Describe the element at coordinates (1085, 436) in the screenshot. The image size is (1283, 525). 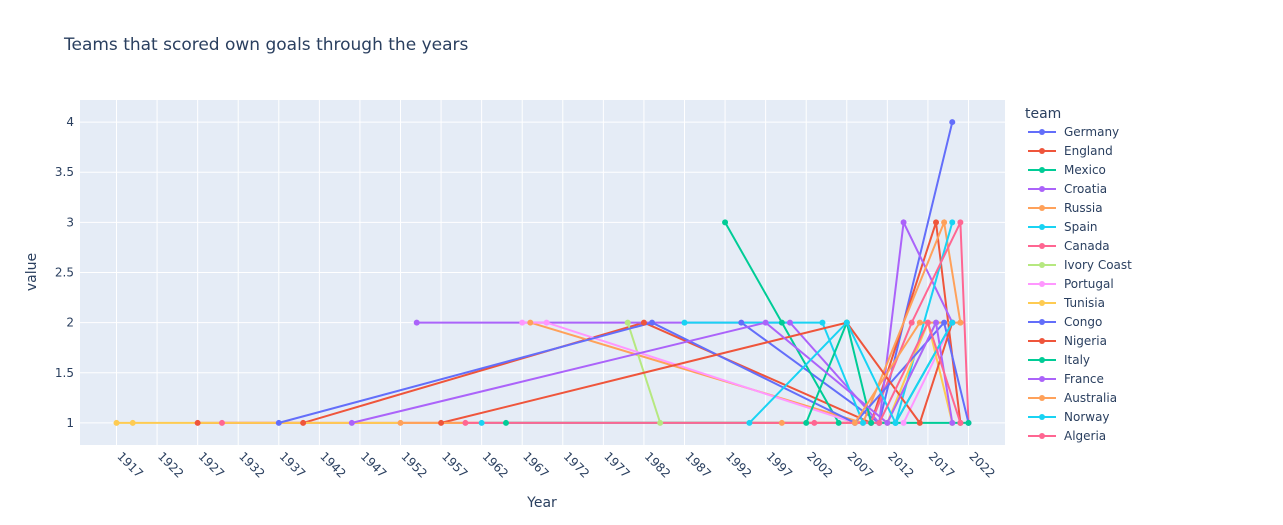
I see `legend-label: Algeria` at that location.